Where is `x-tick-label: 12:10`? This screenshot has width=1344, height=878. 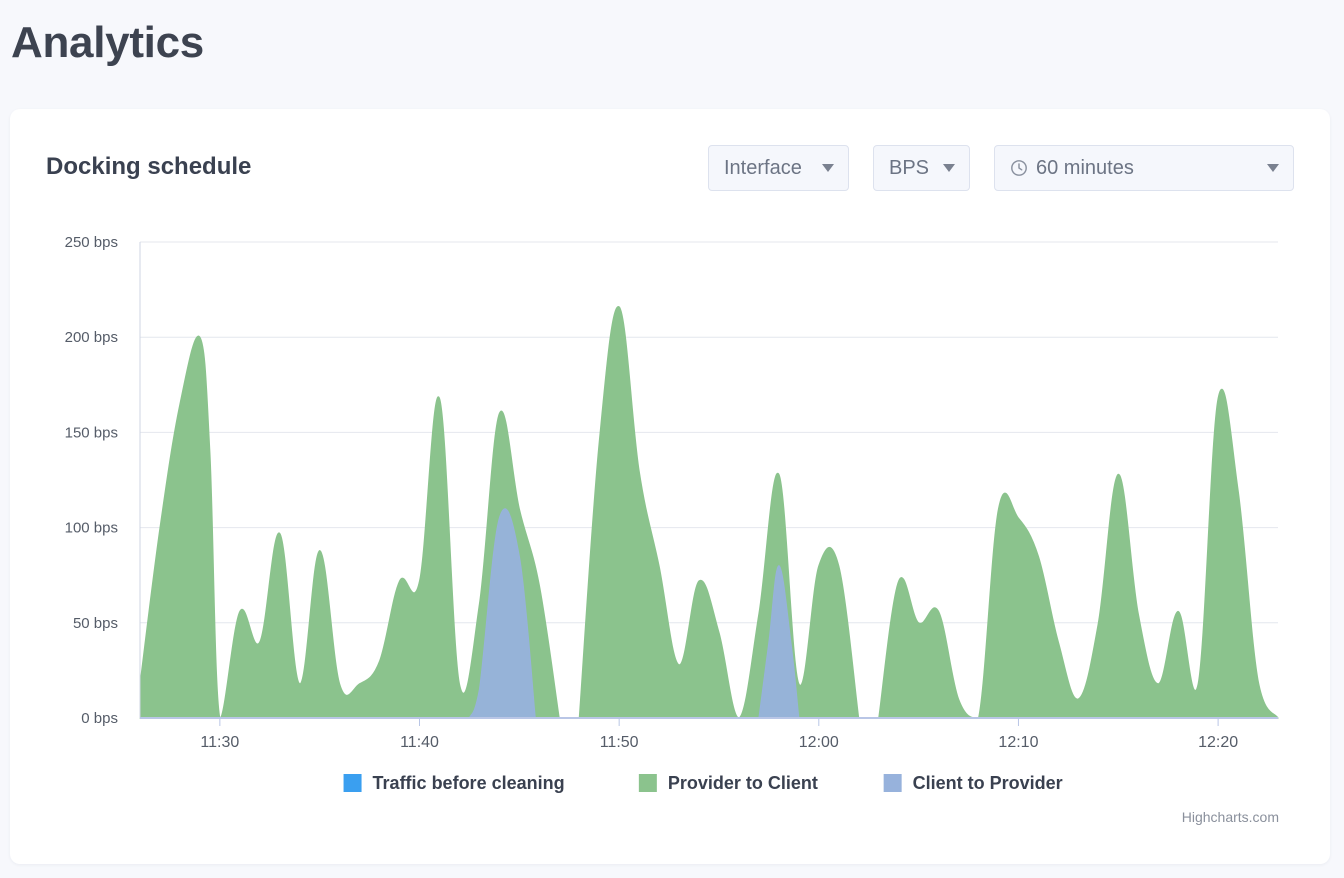
x-tick-label: 12:10 is located at coordinates (1018, 742).